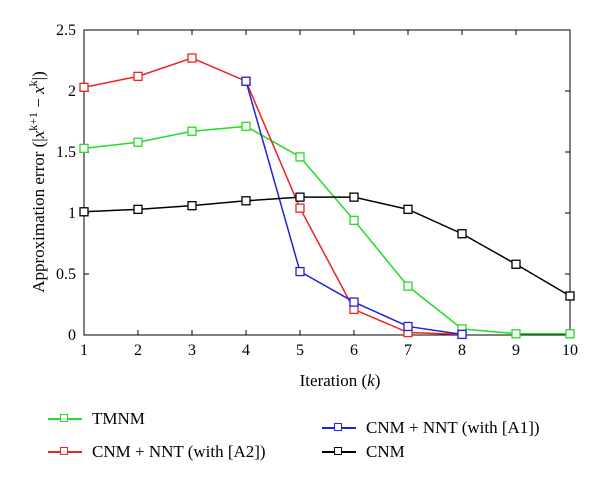 This screenshot has height=481, width=600. What do you see at coordinates (84, 350) in the screenshot?
I see `x-tick-label: 1` at bounding box center [84, 350].